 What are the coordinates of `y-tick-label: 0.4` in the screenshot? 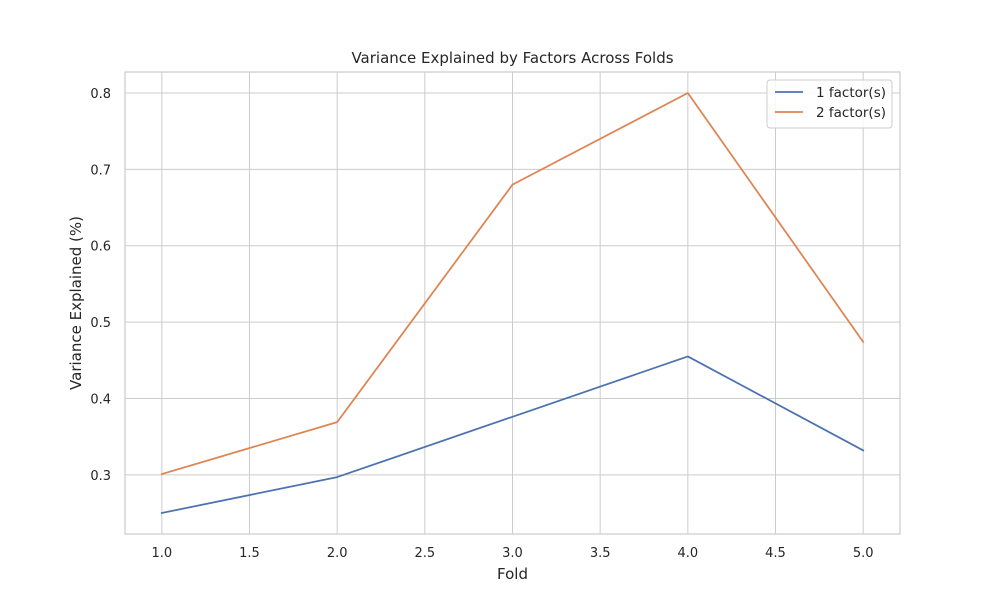 It's located at (100, 399).